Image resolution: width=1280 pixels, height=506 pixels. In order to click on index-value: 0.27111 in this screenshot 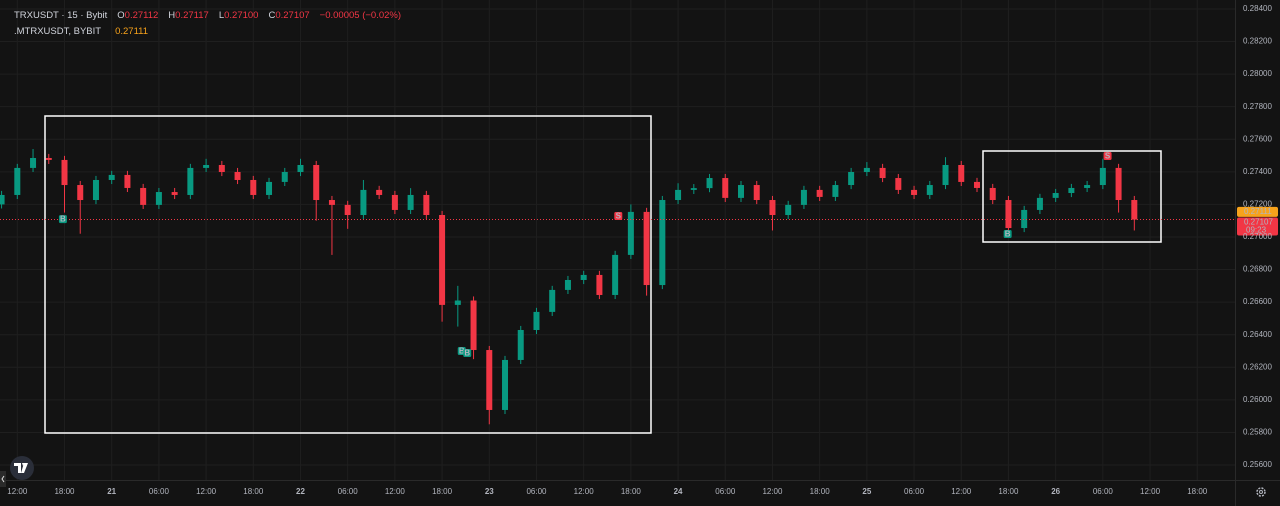, I will do `click(132, 31)`.